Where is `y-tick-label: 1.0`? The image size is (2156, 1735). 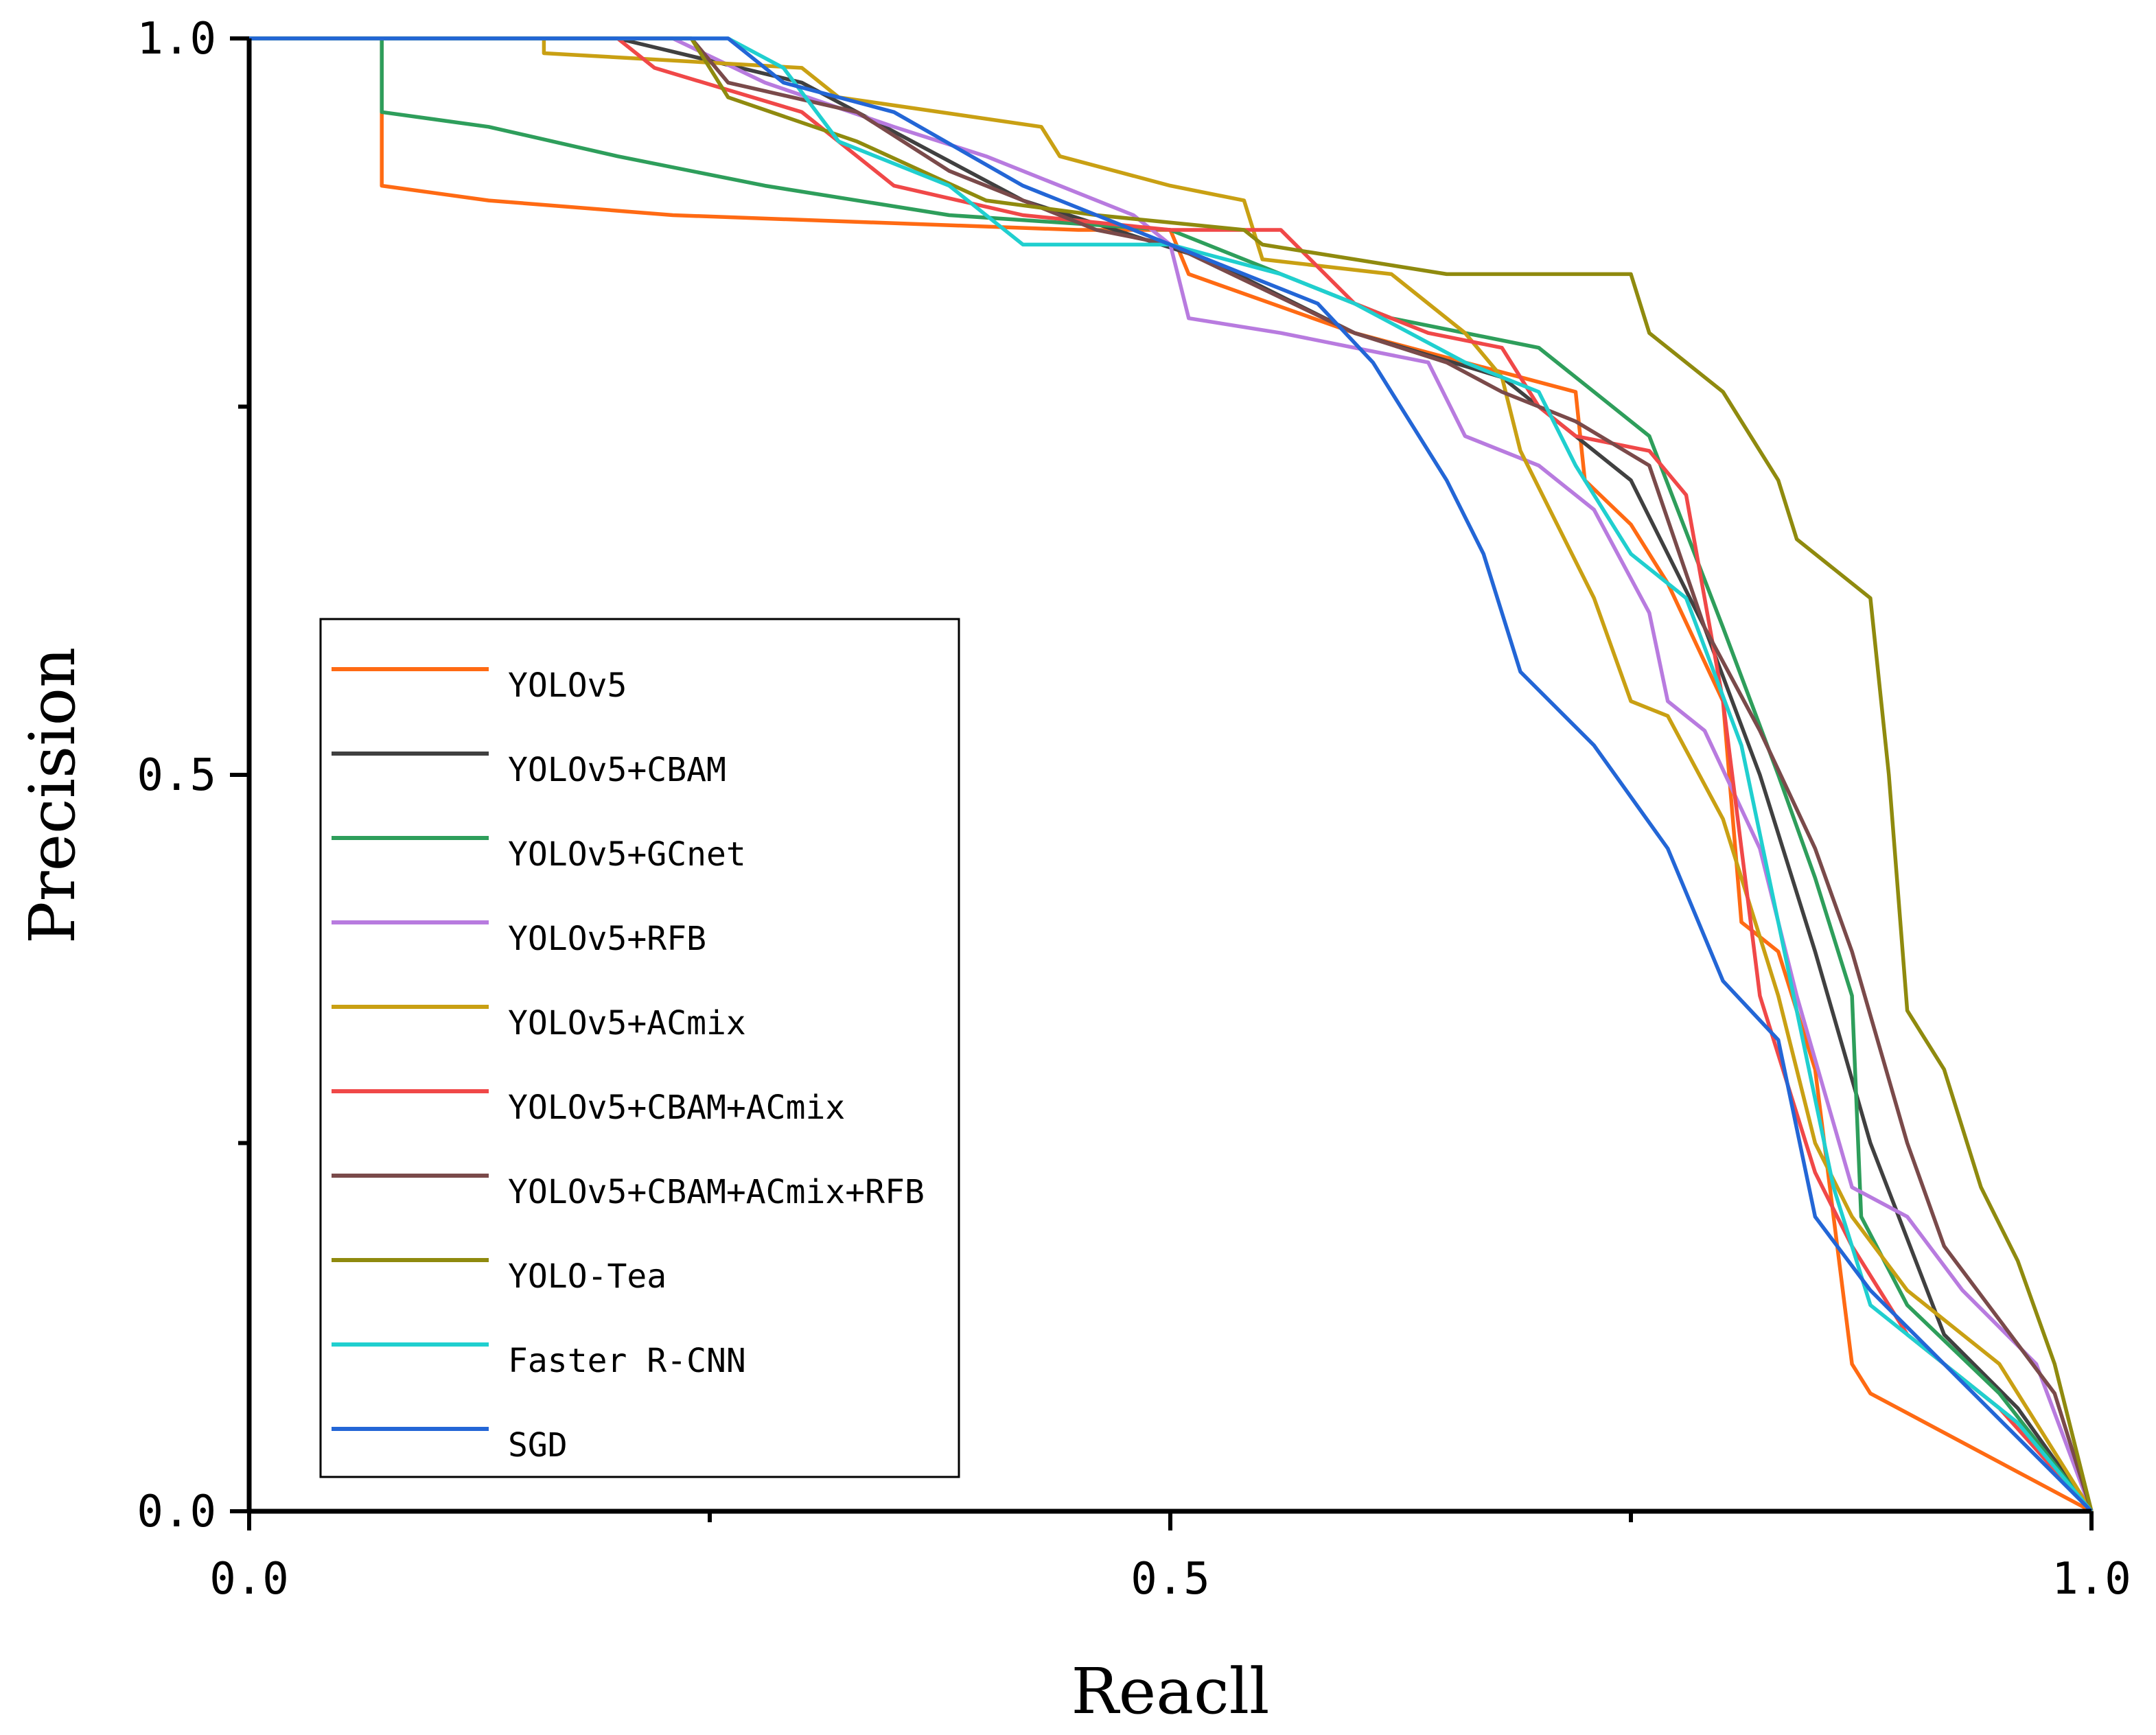
y-tick-label: 1.0 is located at coordinates (176, 40).